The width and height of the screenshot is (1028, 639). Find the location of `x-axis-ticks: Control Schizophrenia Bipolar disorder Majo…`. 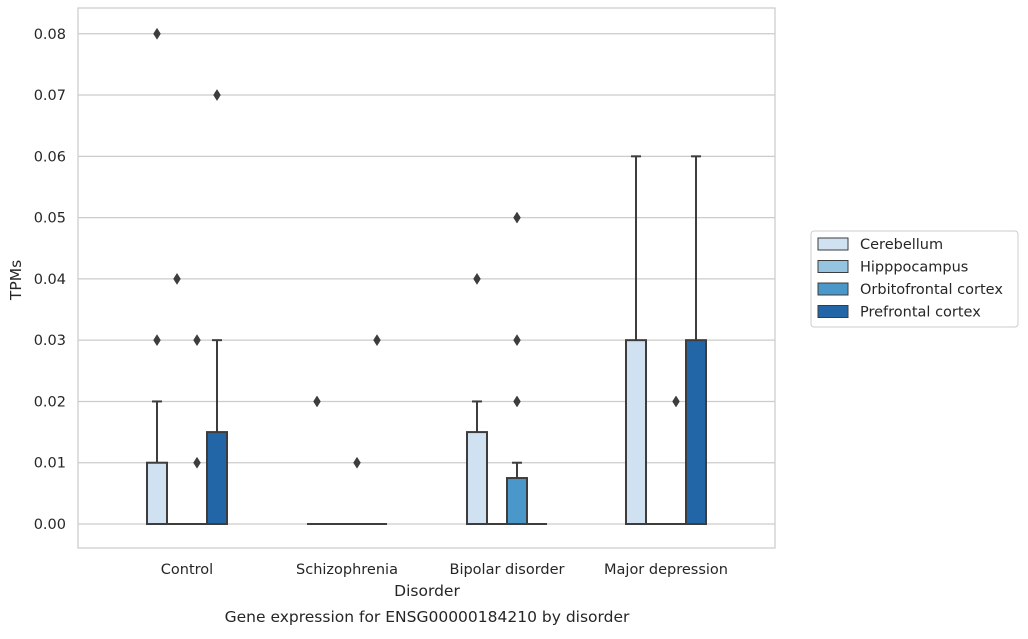

x-axis-ticks: Control Schizophrenia Bipolar disorder Majo… is located at coordinates (444, 570).